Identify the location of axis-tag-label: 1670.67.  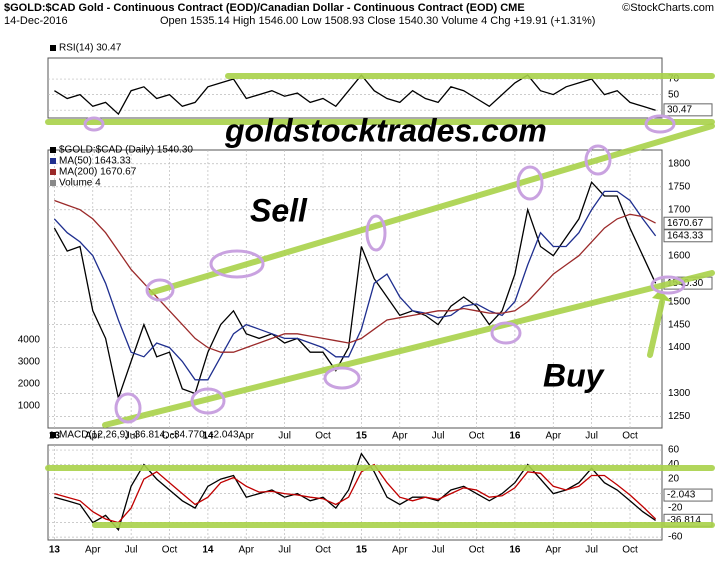
(685, 223).